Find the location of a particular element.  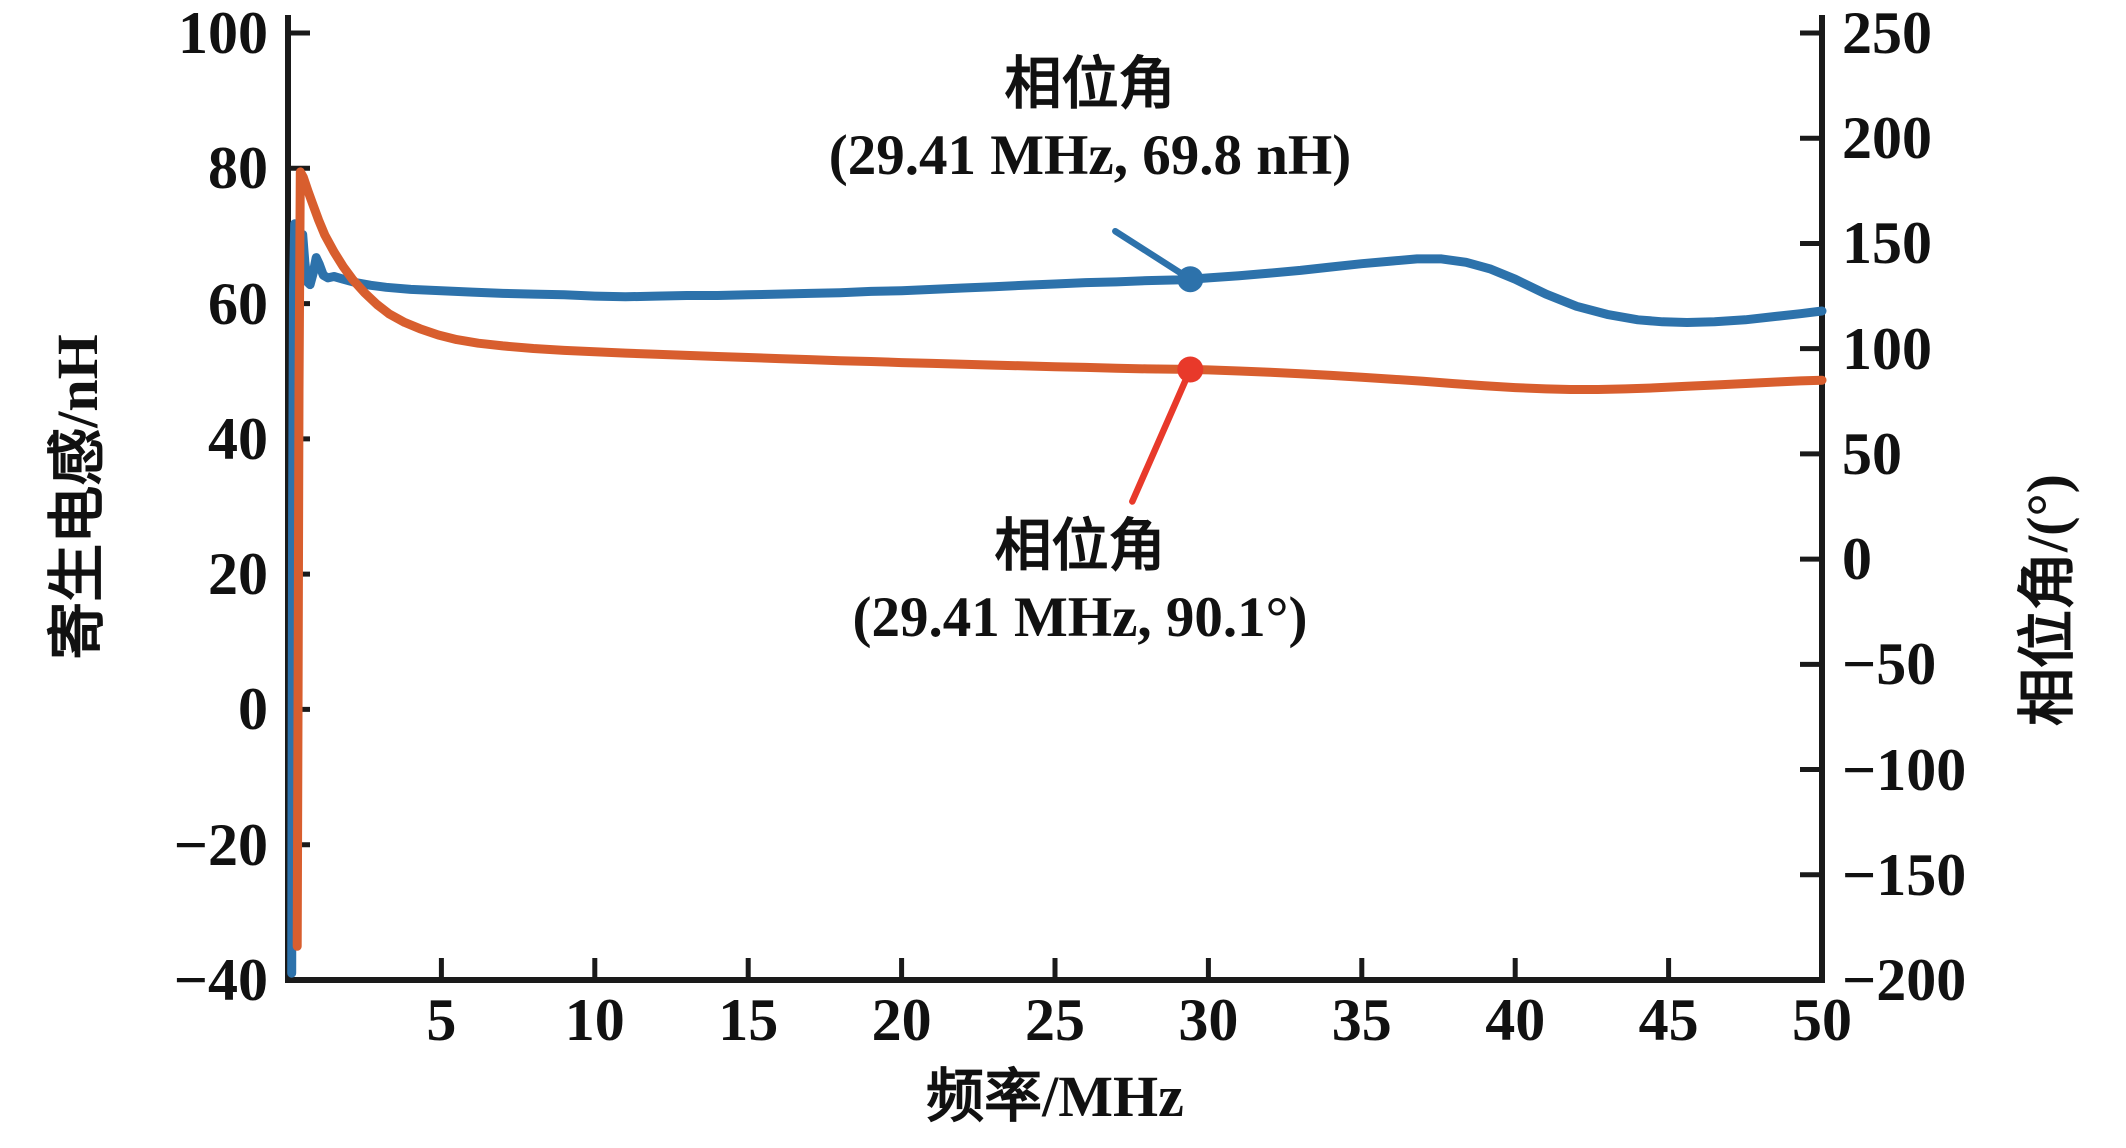

right-tick-label: 250 is located at coordinates (1887, 33).